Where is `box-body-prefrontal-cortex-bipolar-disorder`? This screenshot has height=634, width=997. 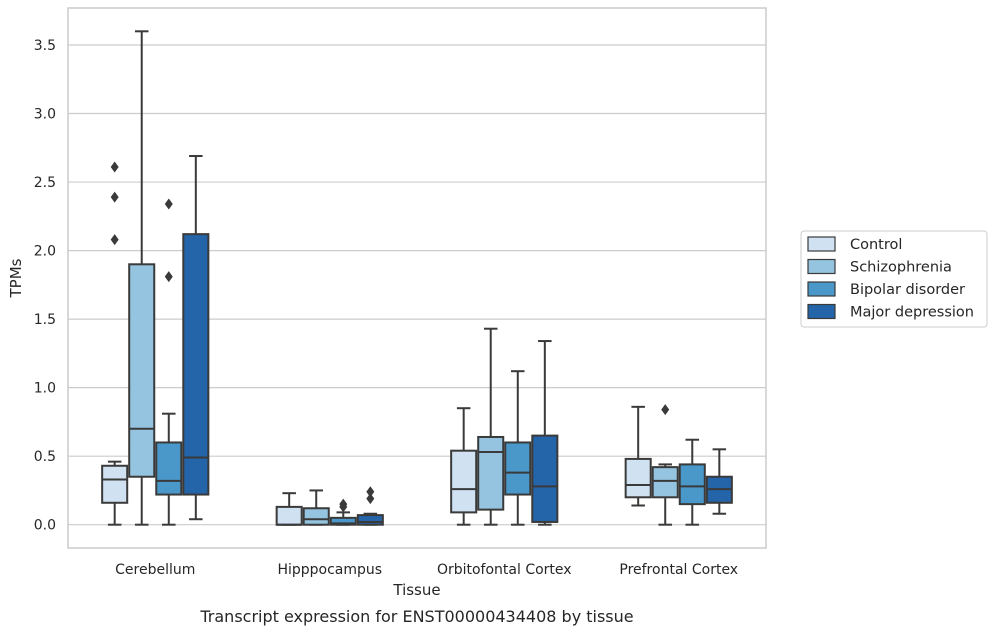 box-body-prefrontal-cortex-bipolar-disorder is located at coordinates (692, 484).